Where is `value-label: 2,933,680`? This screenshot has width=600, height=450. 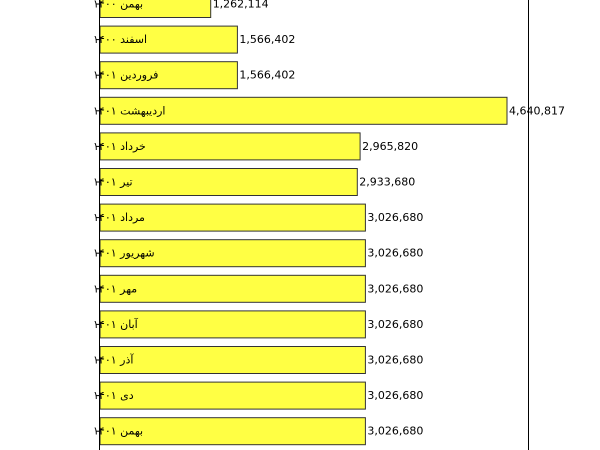 value-label: 2,933,680 is located at coordinates (387, 182).